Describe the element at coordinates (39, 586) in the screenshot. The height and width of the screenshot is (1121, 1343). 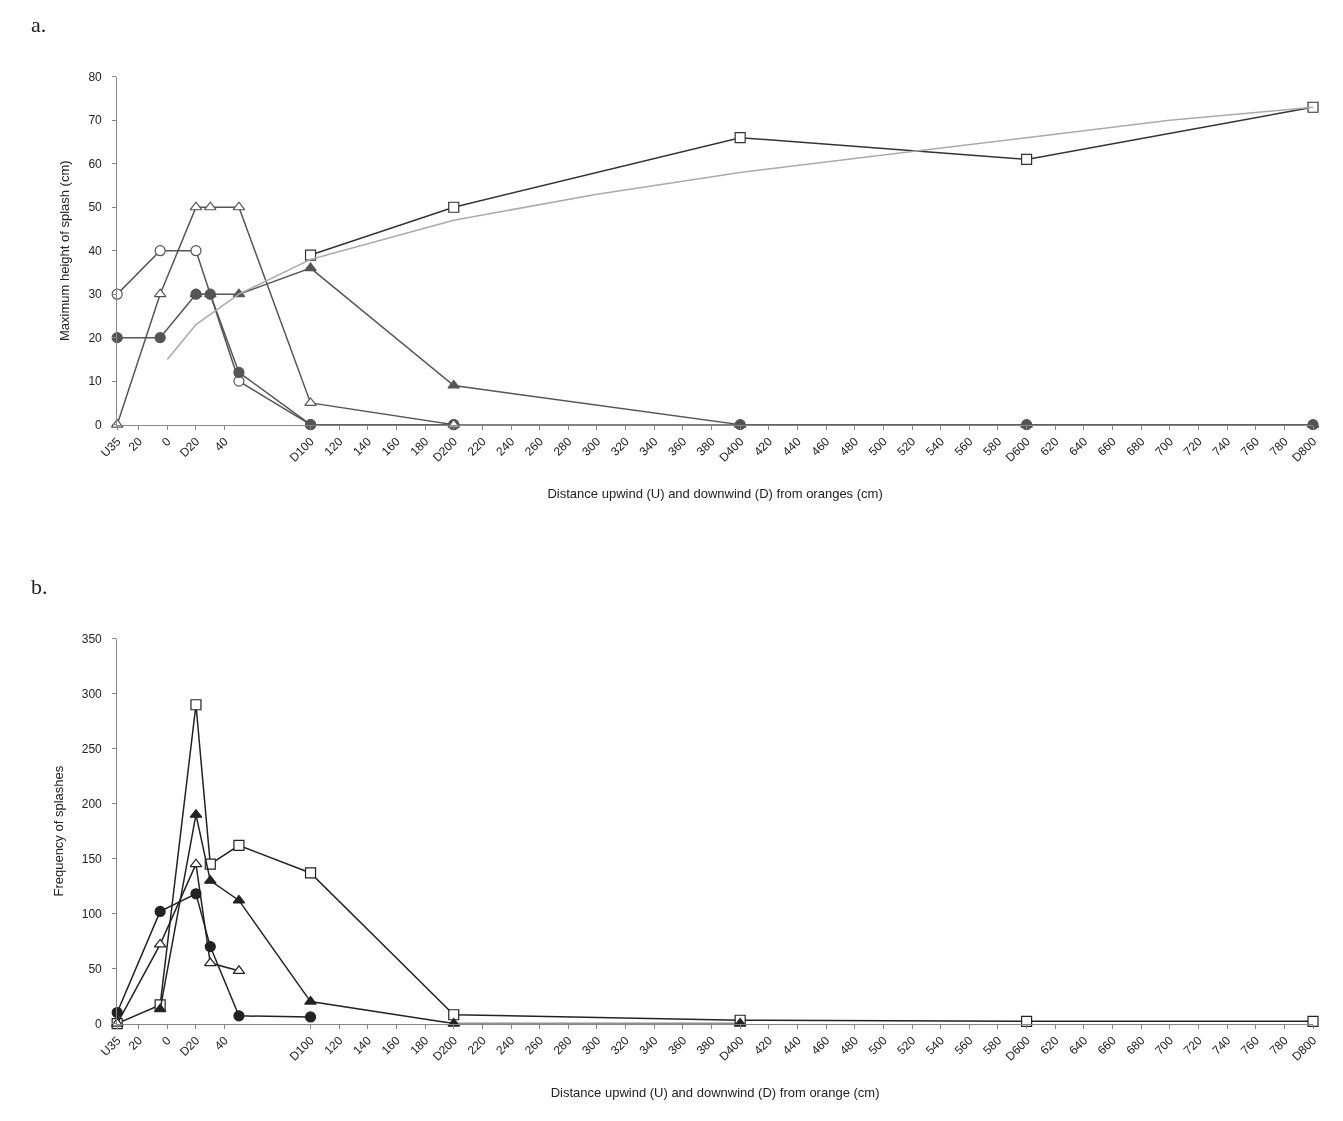
I see `chart-title: b.` at that location.